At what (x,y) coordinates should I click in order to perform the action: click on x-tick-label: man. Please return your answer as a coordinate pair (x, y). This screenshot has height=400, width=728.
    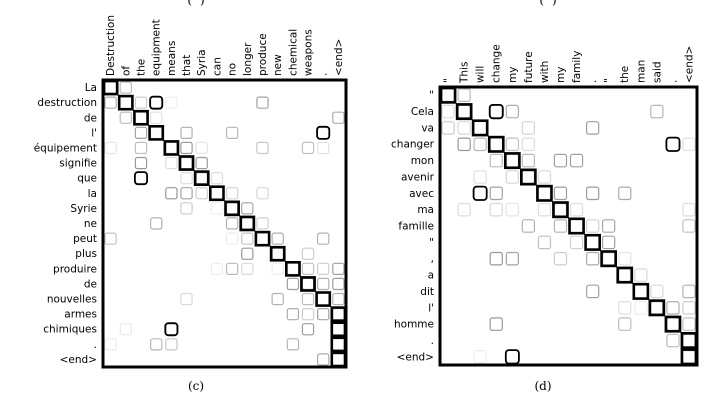
    Looking at the image, I should click on (641, 71).